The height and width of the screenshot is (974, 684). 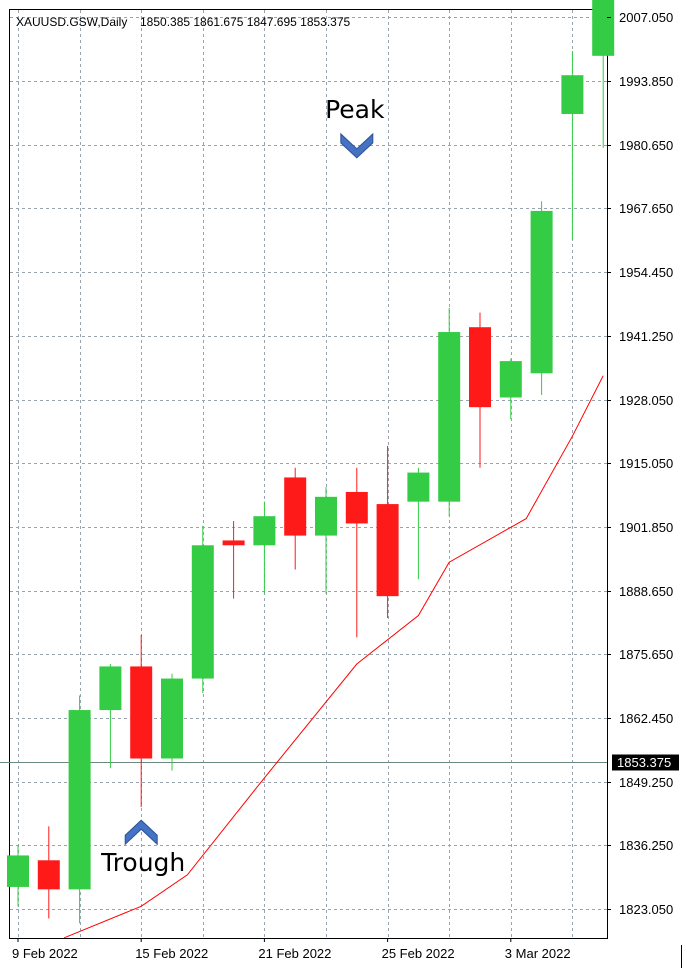 What do you see at coordinates (646, 591) in the screenshot?
I see `y-tick-label: 1888.650` at bounding box center [646, 591].